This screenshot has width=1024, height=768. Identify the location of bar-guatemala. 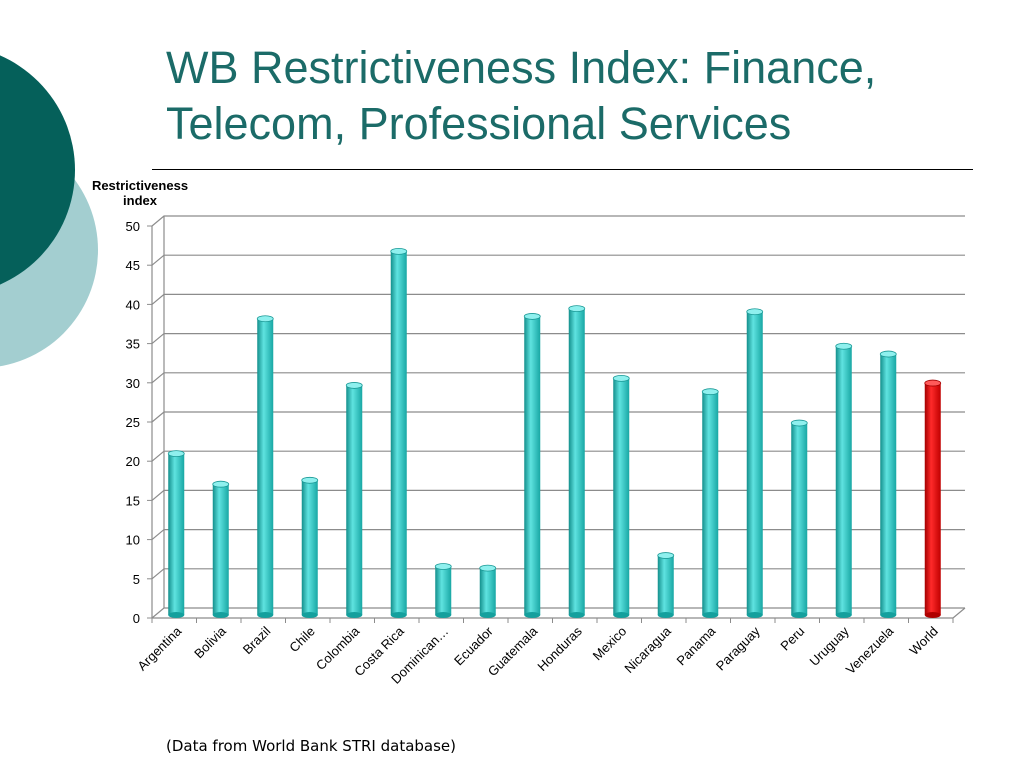
(532, 465).